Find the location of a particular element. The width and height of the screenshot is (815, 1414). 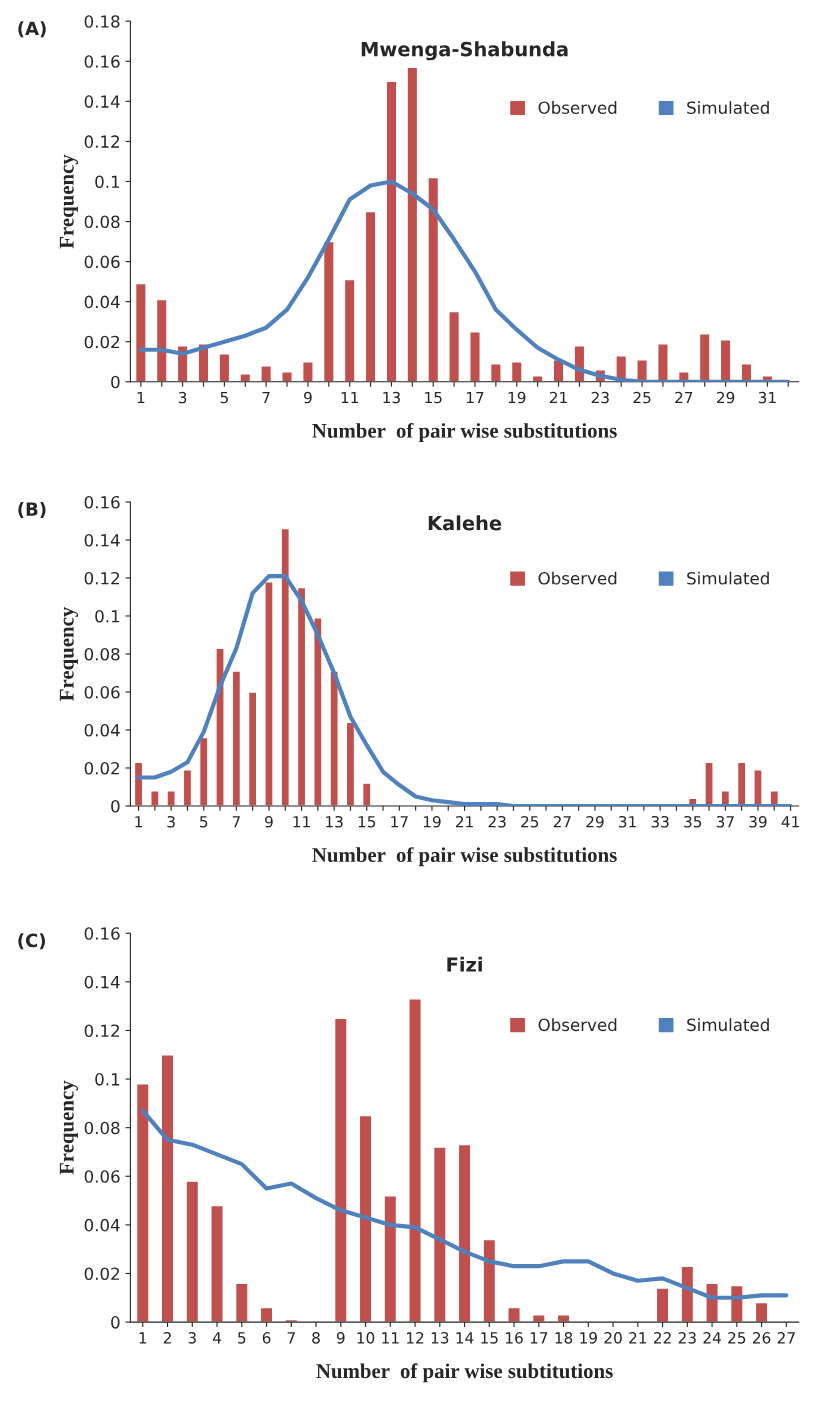

x-tick-label: 6 is located at coordinates (266, 1338).